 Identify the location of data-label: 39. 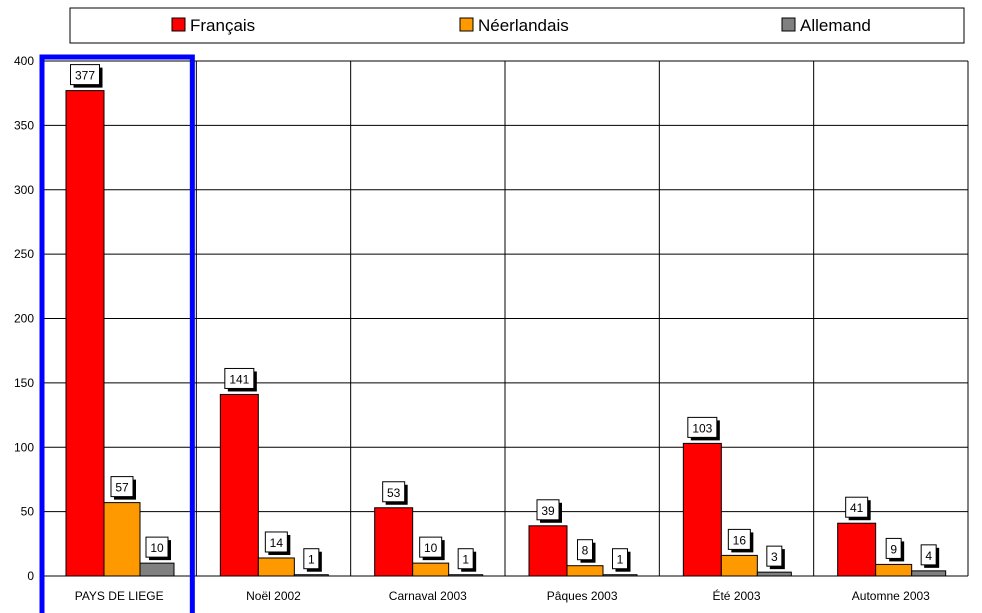
(548, 511).